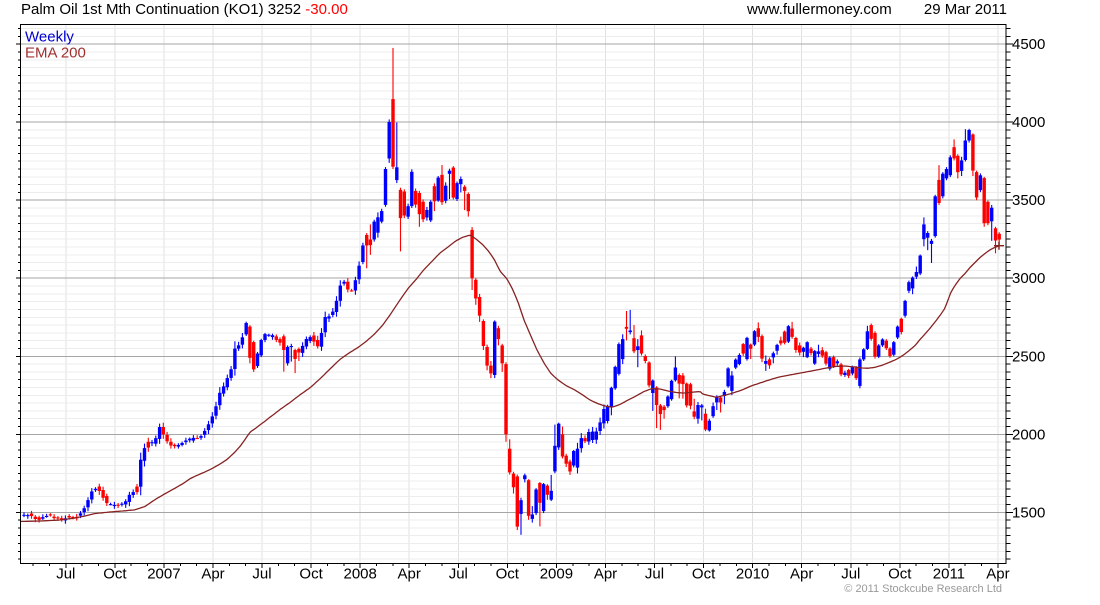  What do you see at coordinates (55, 53) in the screenshot?
I see `svg-text: EMA 200` at bounding box center [55, 53].